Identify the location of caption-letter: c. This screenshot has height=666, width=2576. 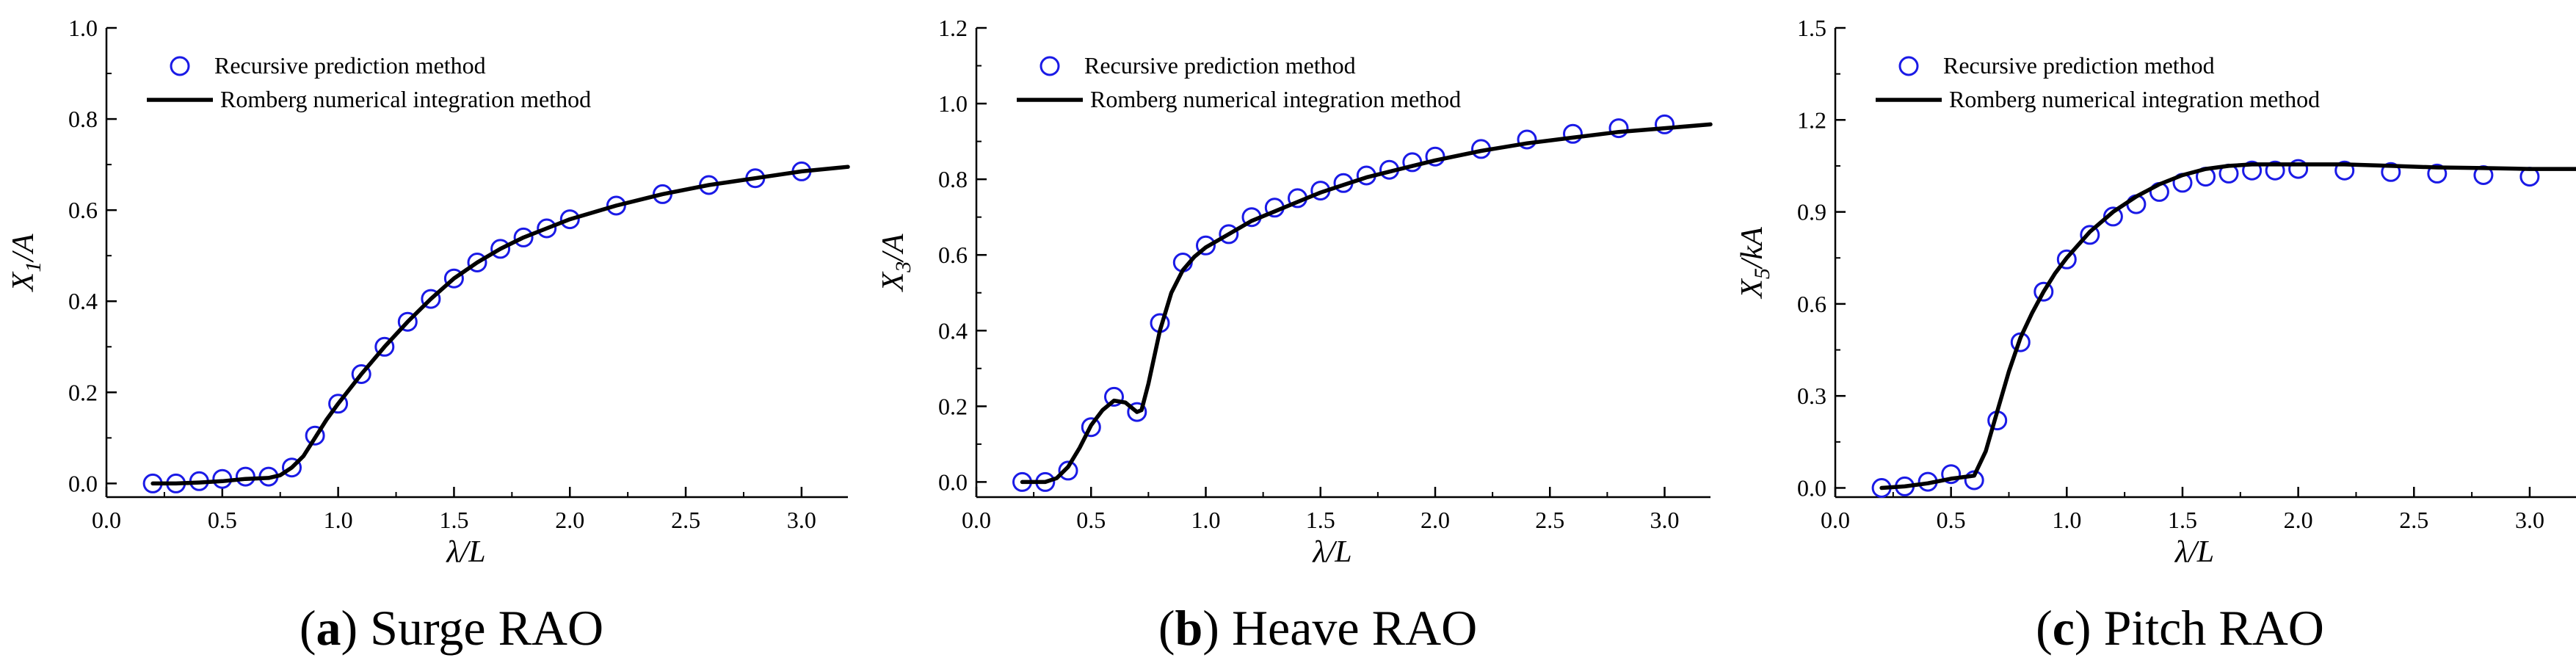
(2064, 628).